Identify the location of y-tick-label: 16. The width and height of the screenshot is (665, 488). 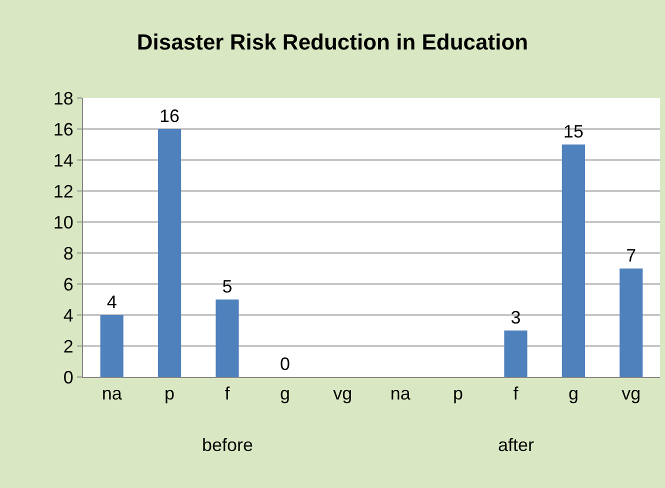
(63, 129).